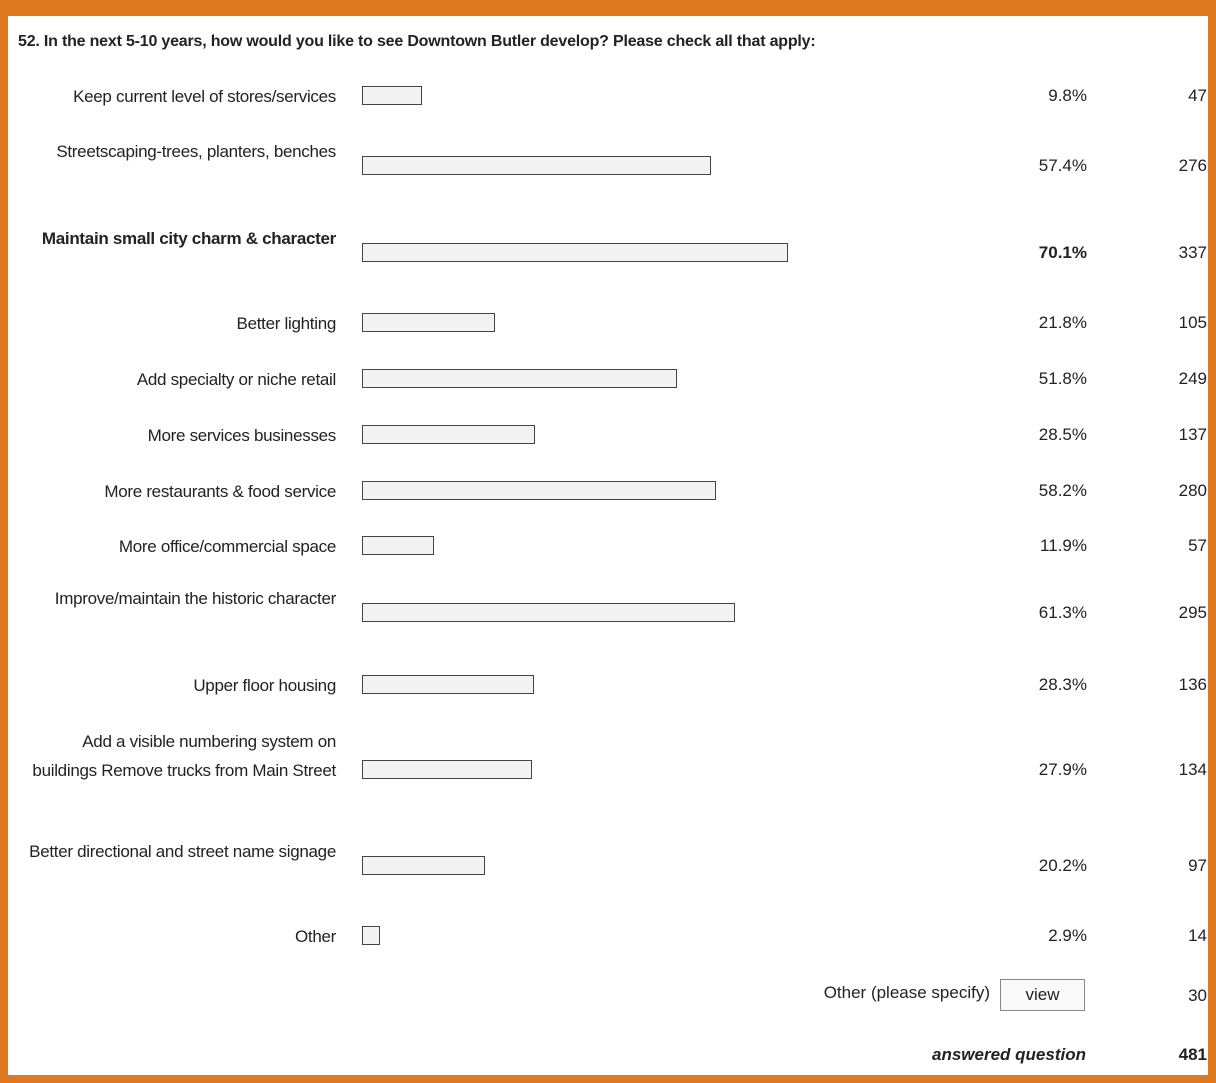 This screenshot has height=1083, width=1216. What do you see at coordinates (242, 435) in the screenshot?
I see `category-label: More services businesses` at bounding box center [242, 435].